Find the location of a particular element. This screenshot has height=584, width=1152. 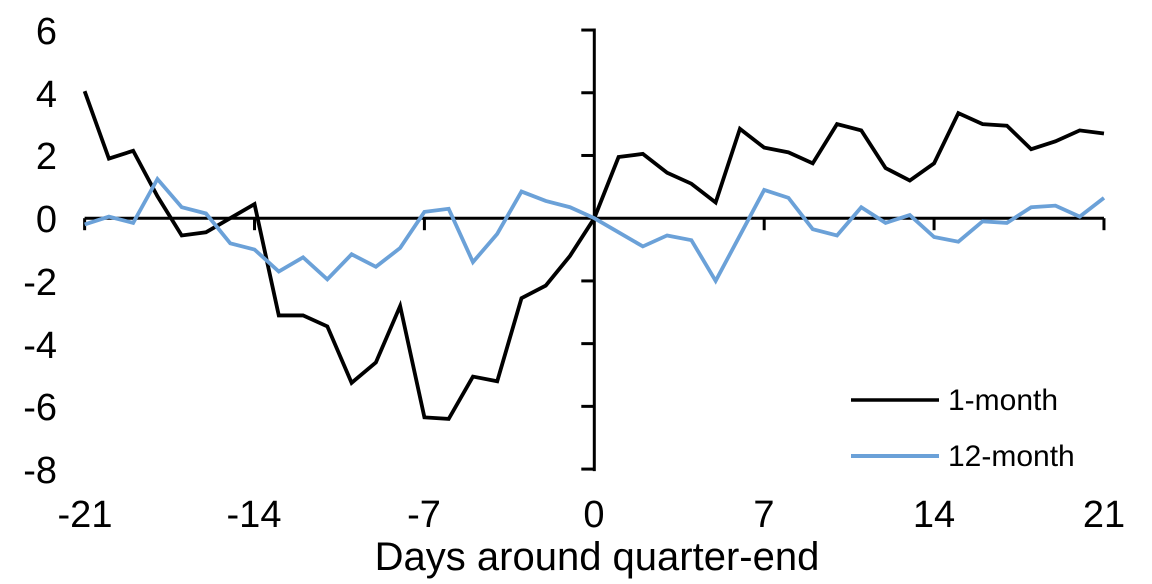

y-tick-label: 6 is located at coordinates (46, 32).